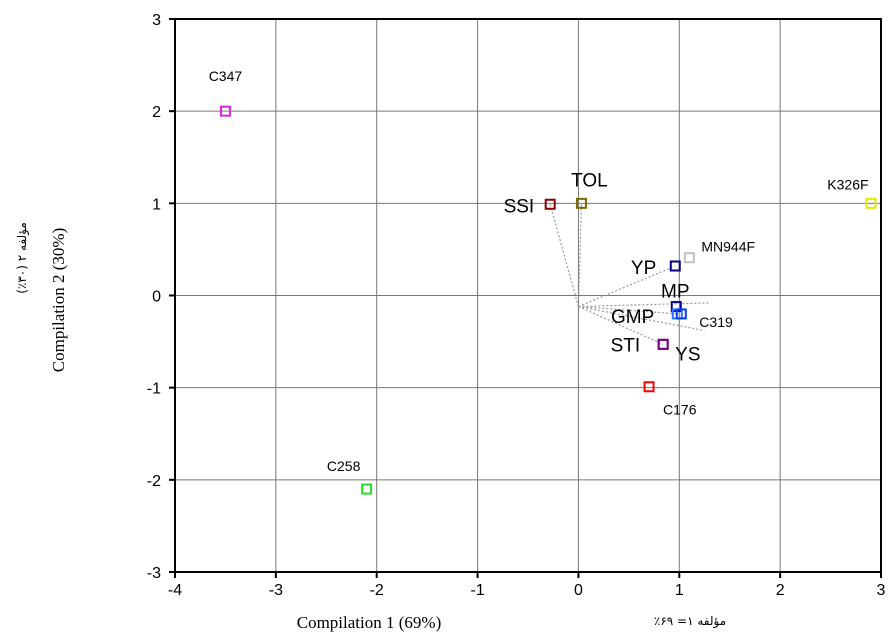 This screenshot has height=636, width=890. I want to click on x-tick-label: 2, so click(780, 590).